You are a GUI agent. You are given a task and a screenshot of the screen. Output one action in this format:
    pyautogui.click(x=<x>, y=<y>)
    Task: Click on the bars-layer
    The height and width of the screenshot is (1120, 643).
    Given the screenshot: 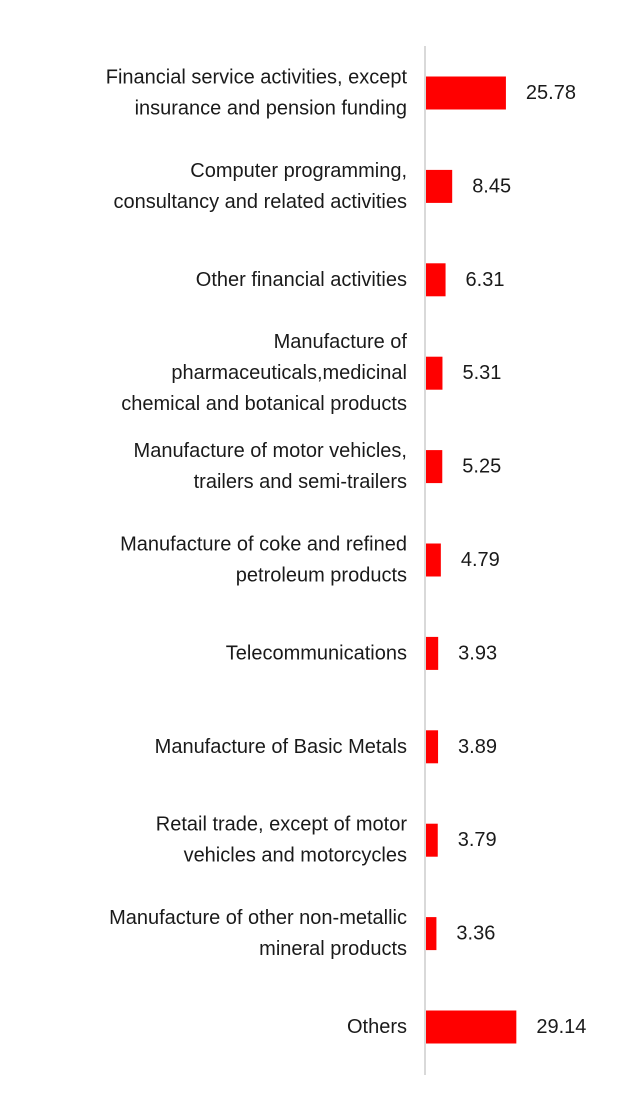 What is the action you would take?
    pyautogui.click(x=471, y=560)
    